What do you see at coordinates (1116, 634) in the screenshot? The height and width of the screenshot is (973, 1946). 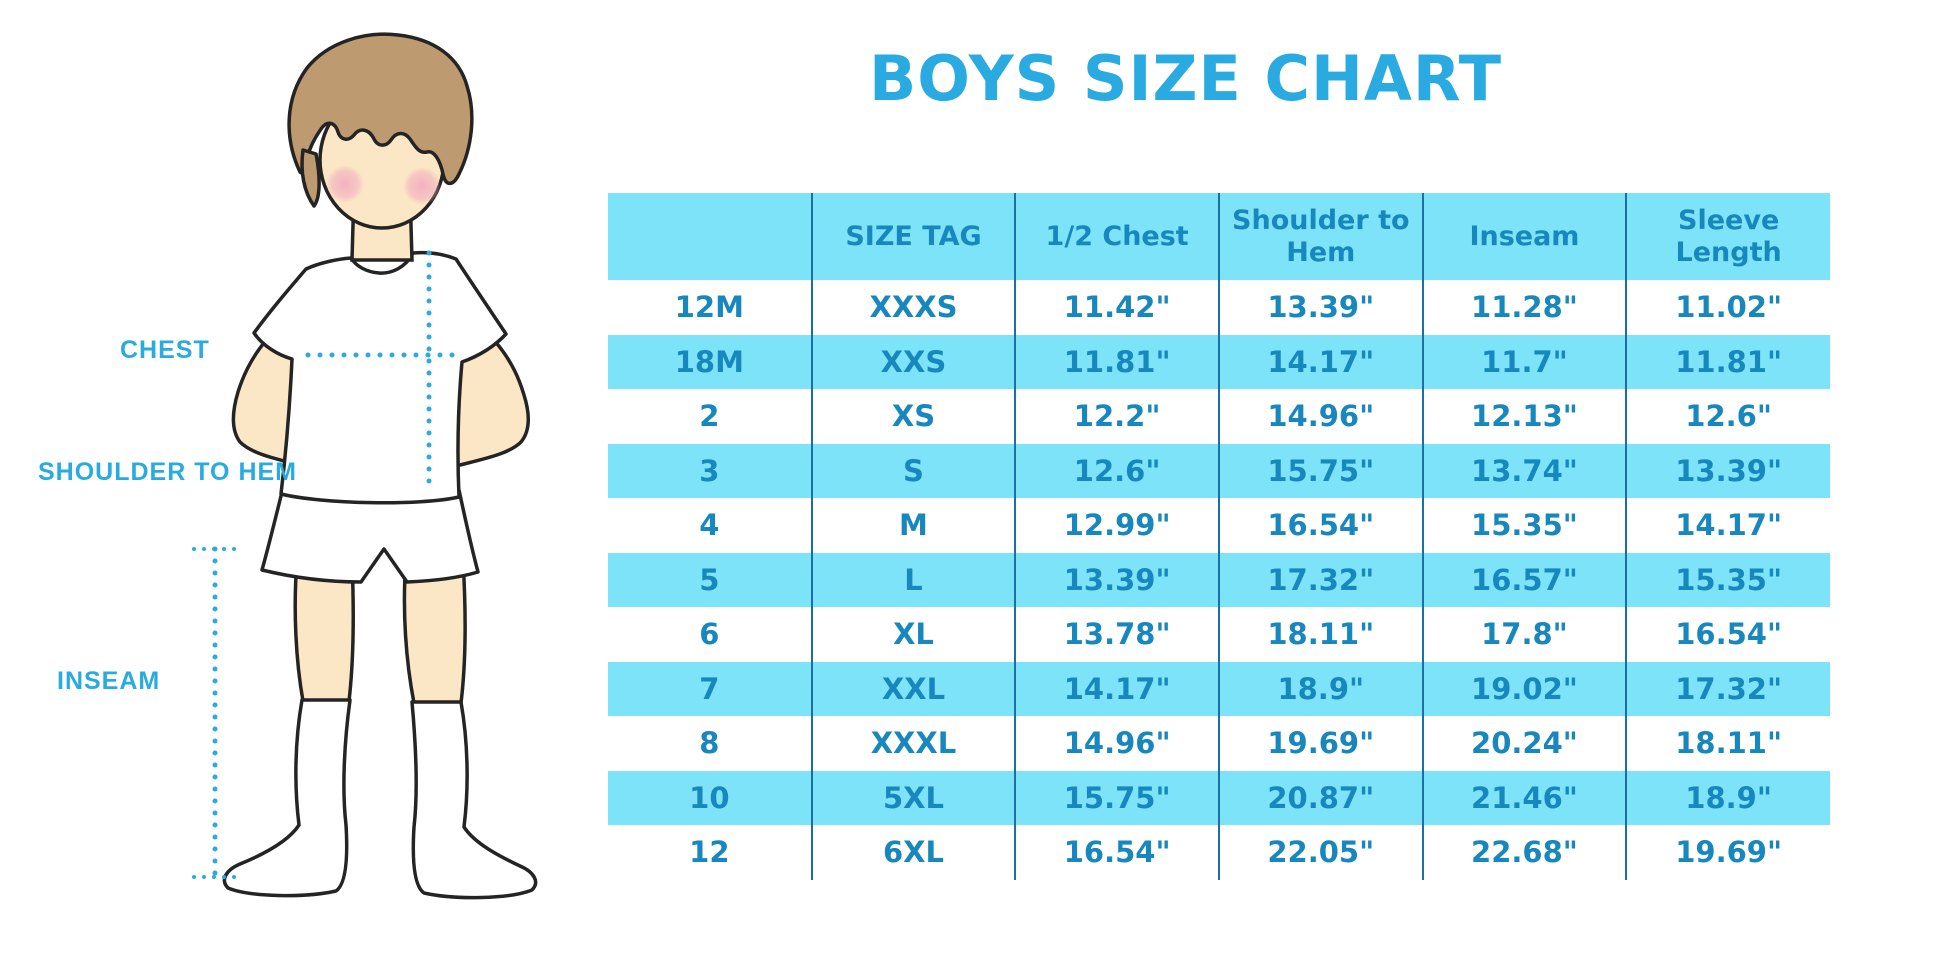 I see `table-cell: 13.78"` at bounding box center [1116, 634].